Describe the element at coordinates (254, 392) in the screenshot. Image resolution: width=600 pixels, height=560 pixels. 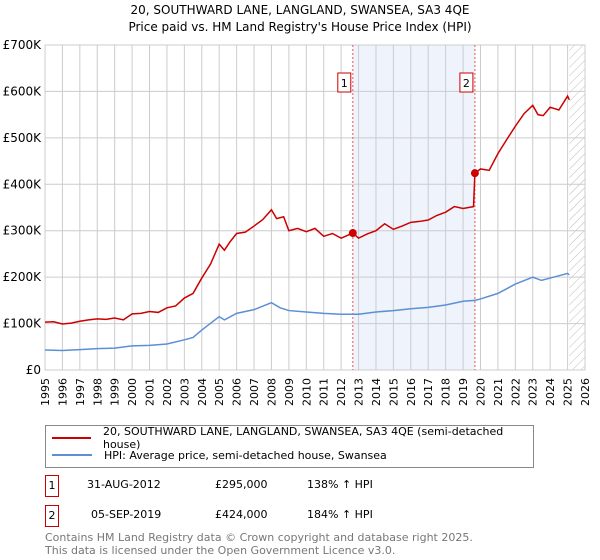
I see `x-tick-label: 2007` at that location.